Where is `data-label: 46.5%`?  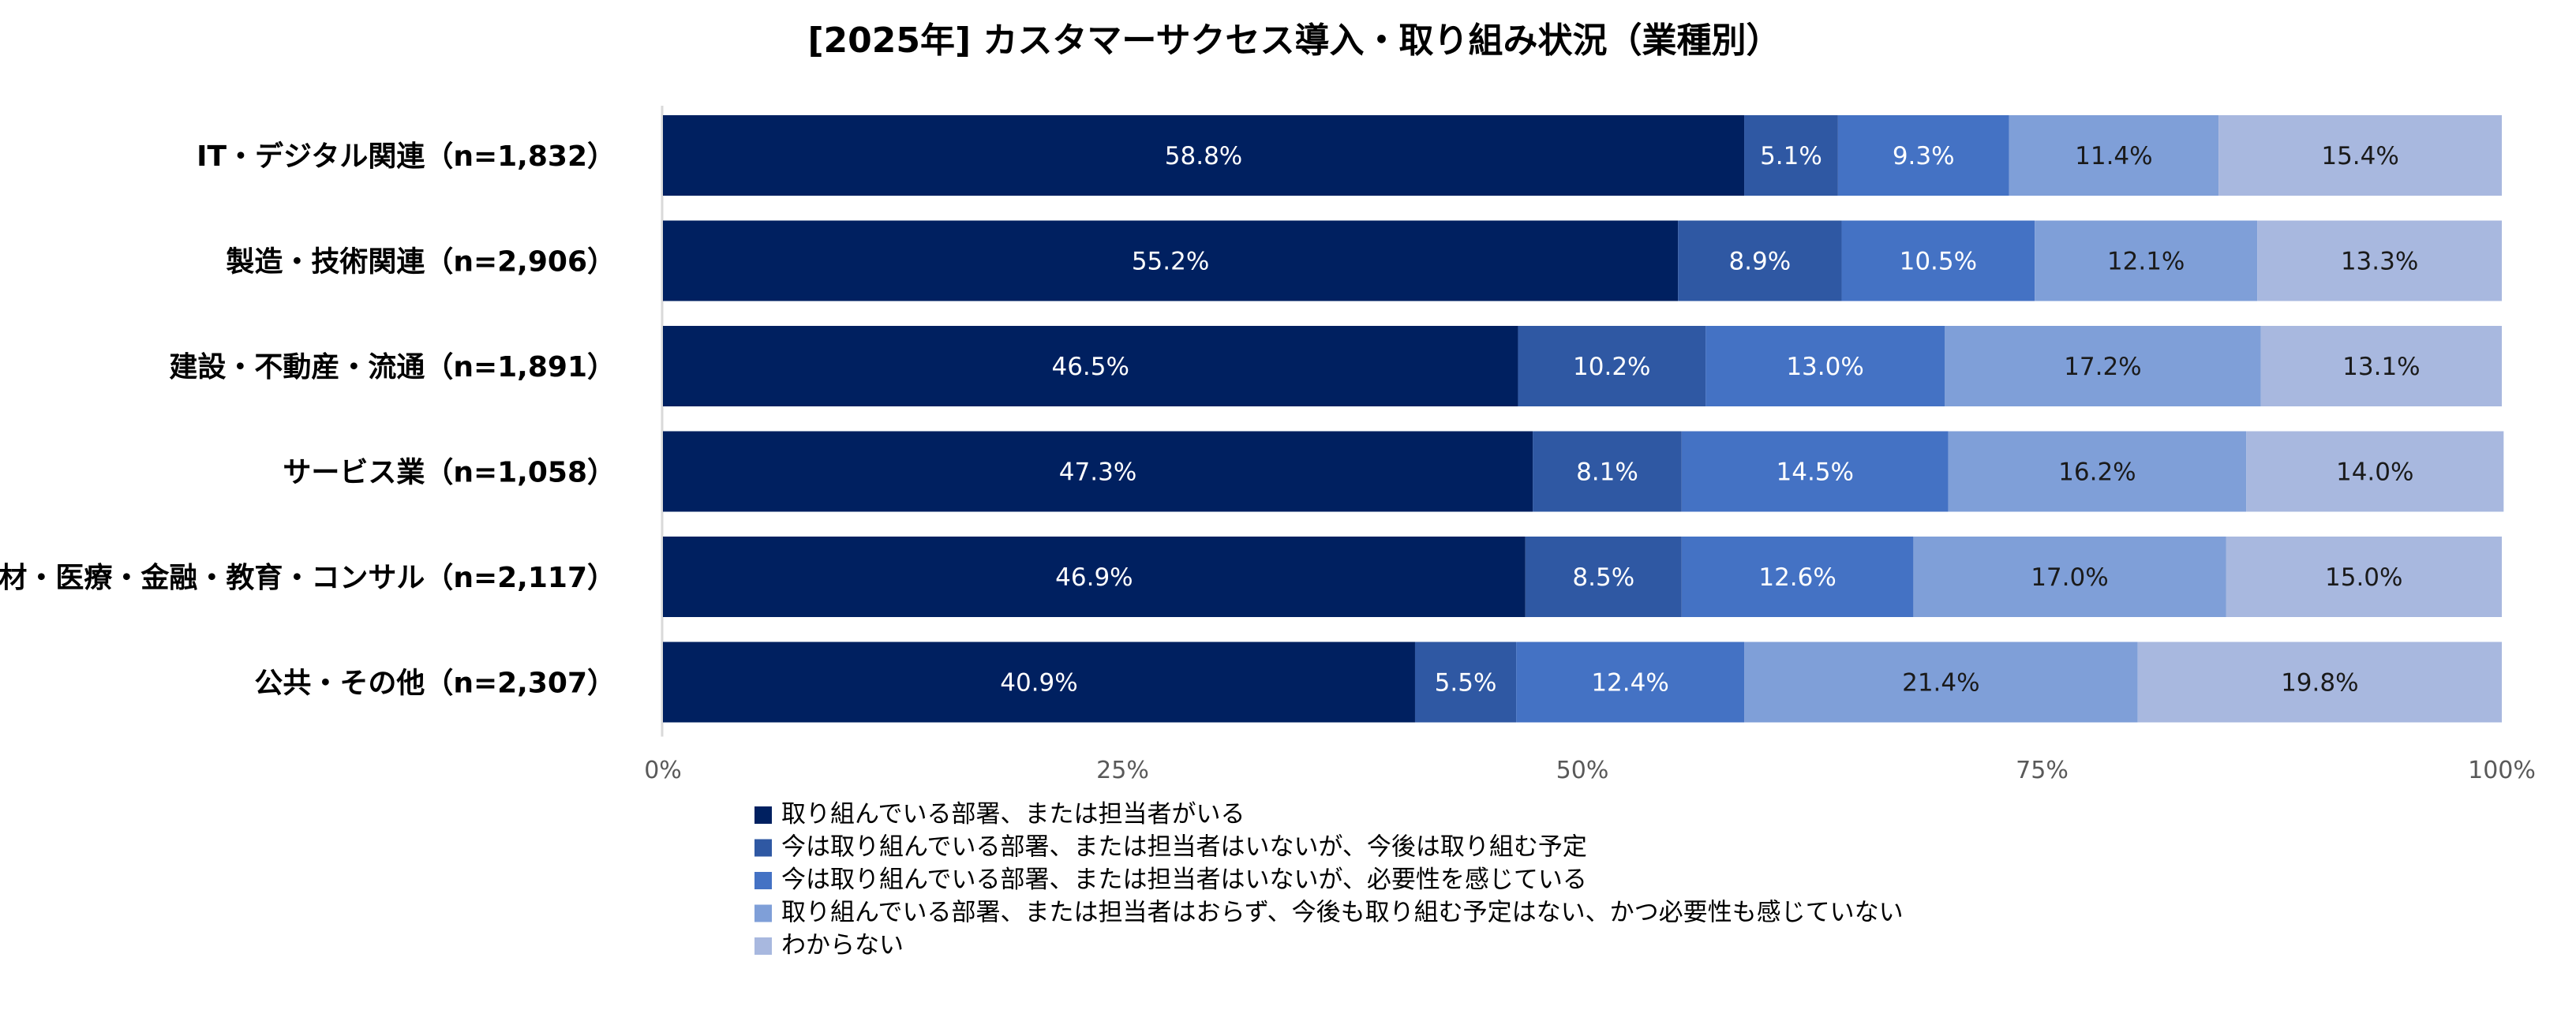
data-label: 46.5% is located at coordinates (1090, 367).